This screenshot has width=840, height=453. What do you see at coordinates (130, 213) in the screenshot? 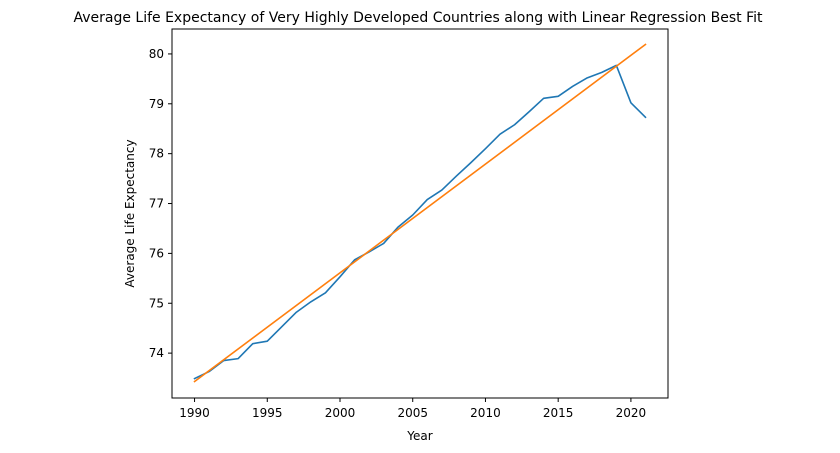
I see `y-axis-label: Average Life Expectancy` at bounding box center [130, 213].